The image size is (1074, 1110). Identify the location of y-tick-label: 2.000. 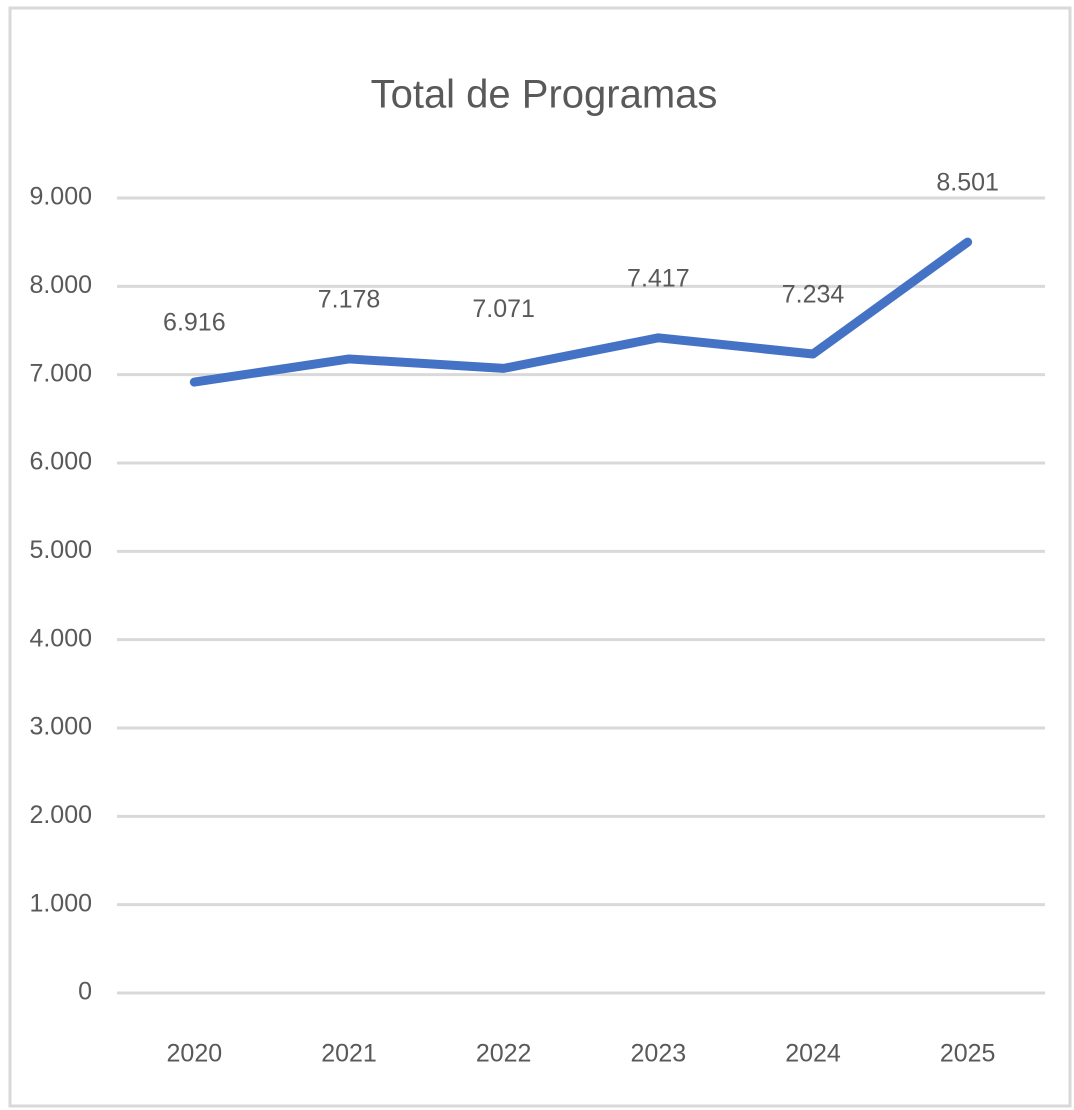
(60, 815).